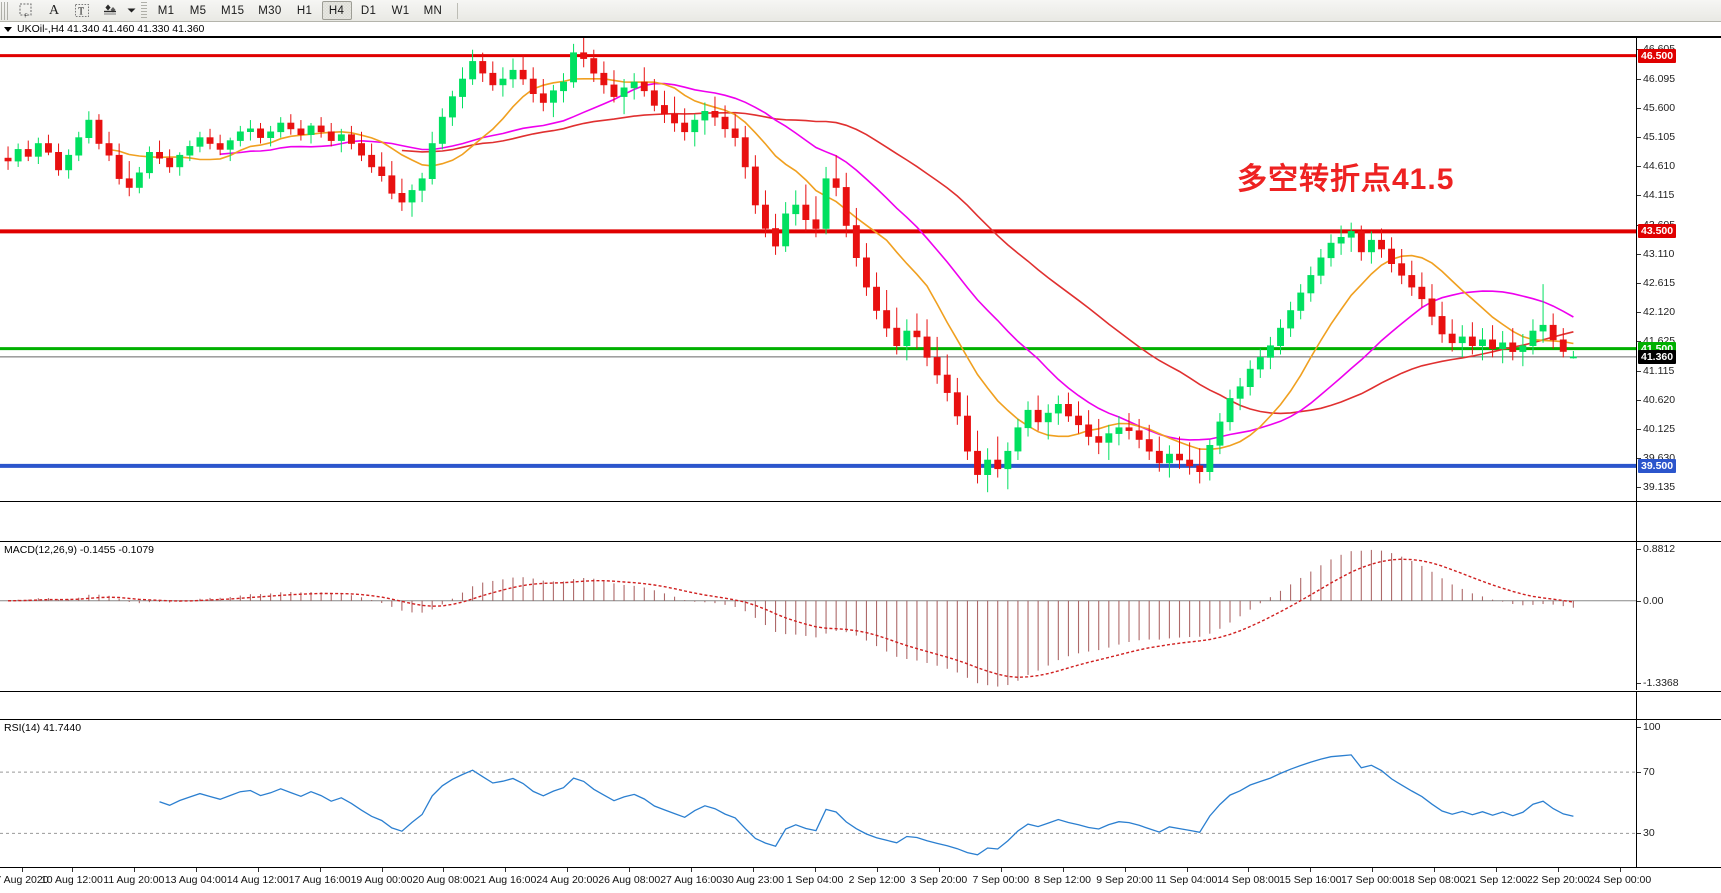 The width and height of the screenshot is (1721, 893). I want to click on time-axis-label: 13 Aug 04:00, so click(195, 880).